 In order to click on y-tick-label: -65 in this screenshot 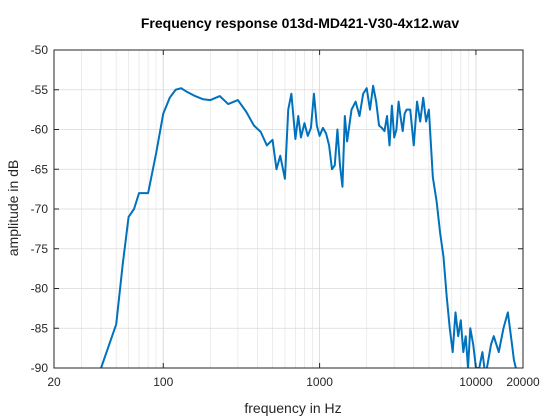, I will do `click(40, 169)`.